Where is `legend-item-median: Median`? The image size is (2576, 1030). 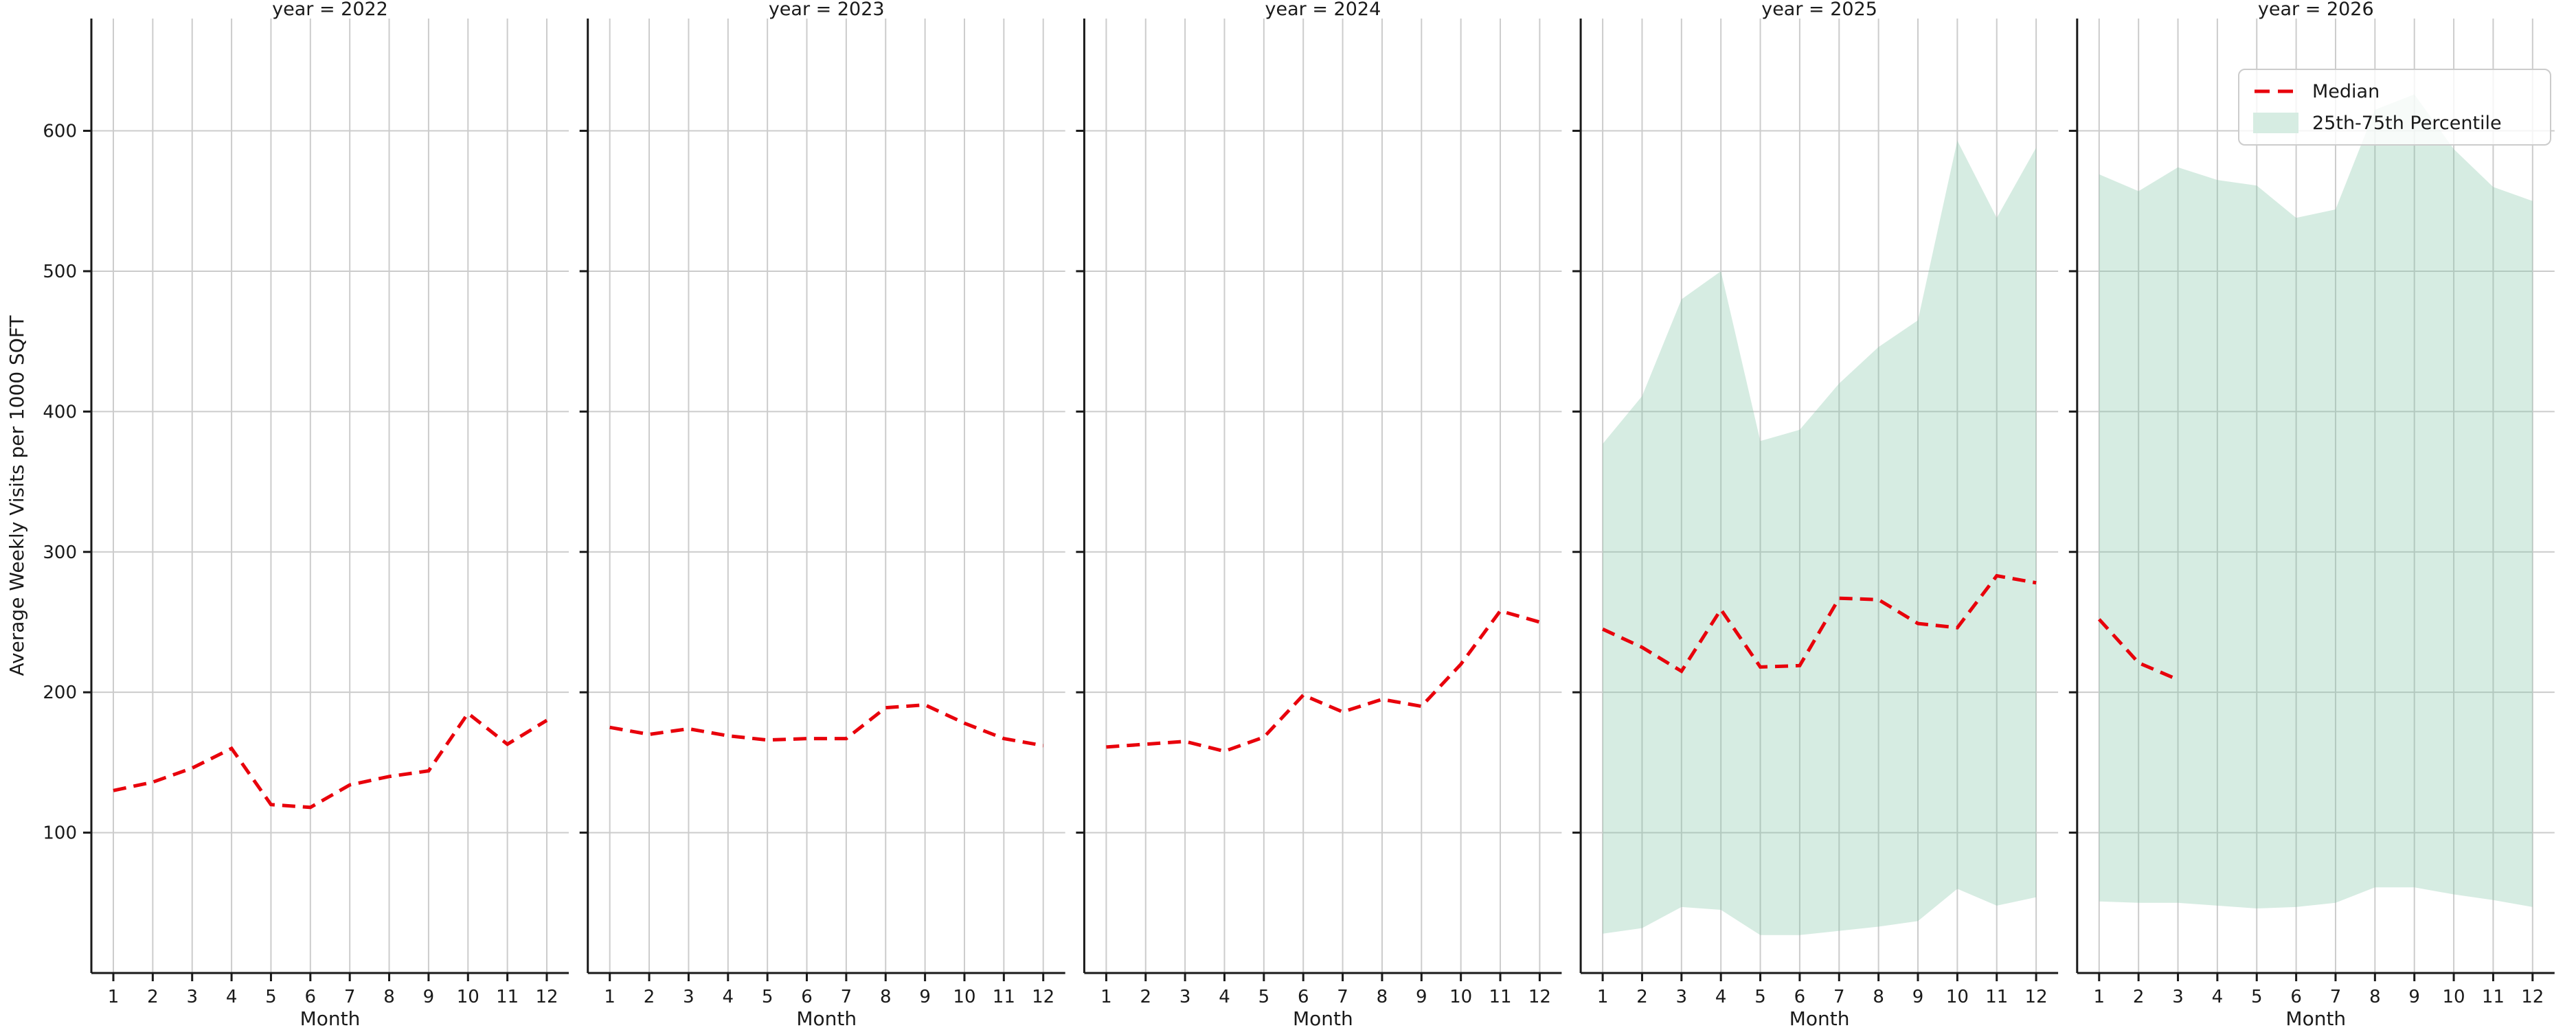 legend-item-median: Median is located at coordinates (2394, 91).